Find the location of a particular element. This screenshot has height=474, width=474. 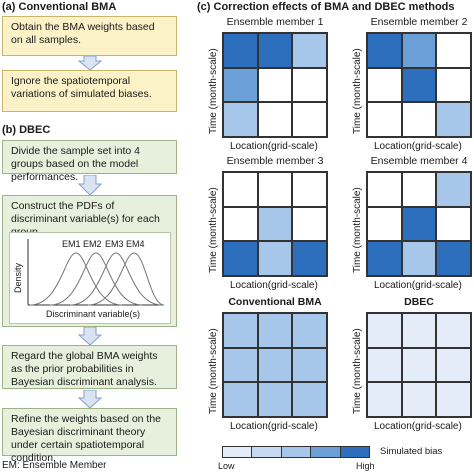

pdf-curve-em1 is located at coordinates (76, 279).